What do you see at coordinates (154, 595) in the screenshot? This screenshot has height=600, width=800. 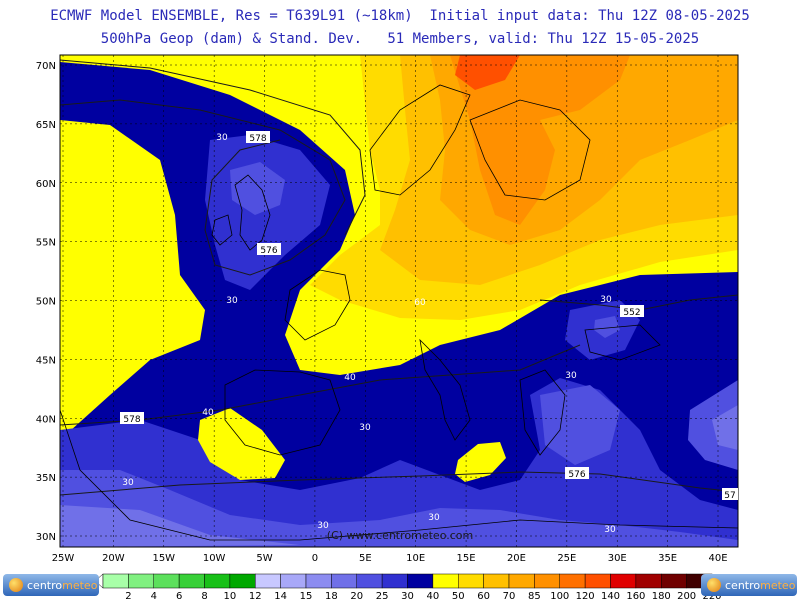 I see `legend-value: 4` at bounding box center [154, 595].